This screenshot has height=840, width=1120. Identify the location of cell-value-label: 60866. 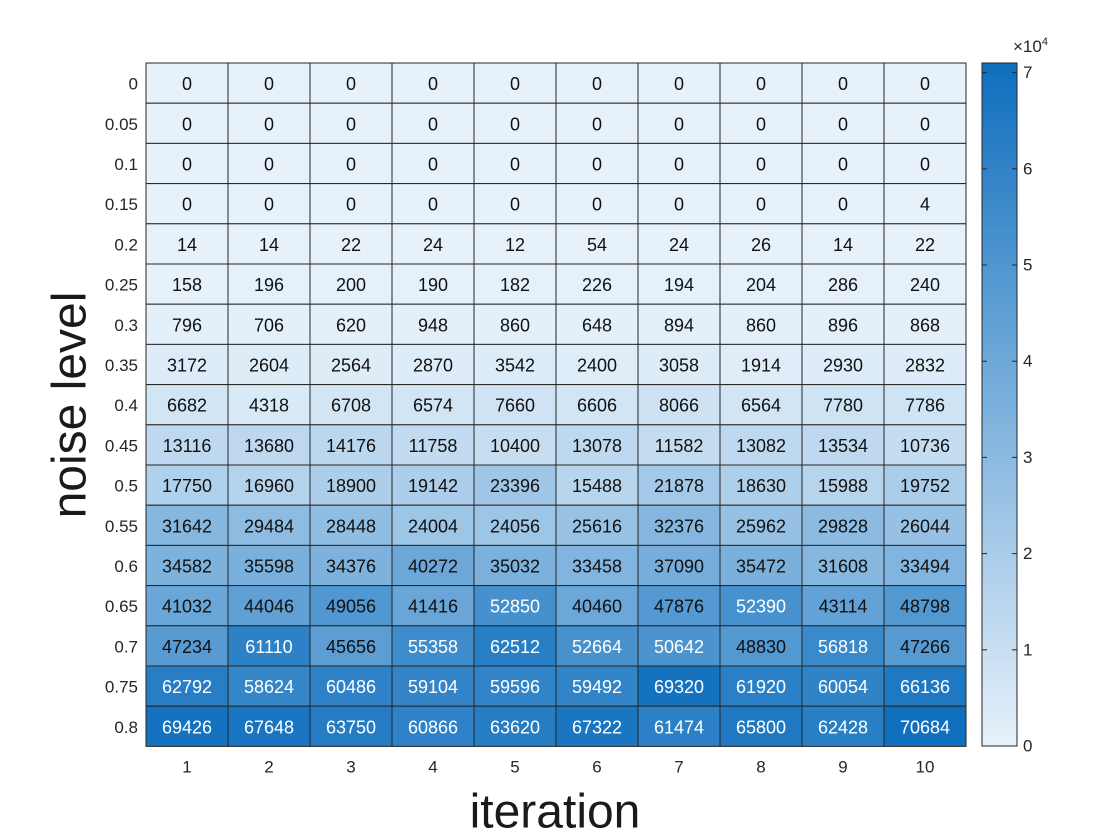
(433, 727).